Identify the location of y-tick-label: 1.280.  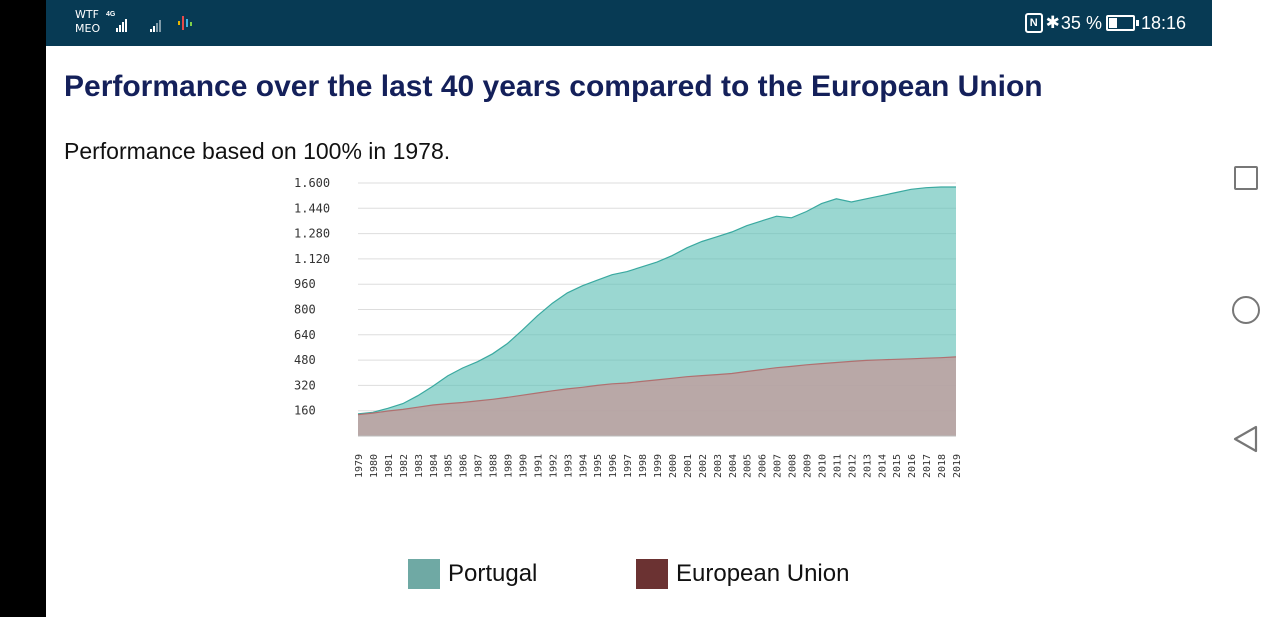
(312, 234).